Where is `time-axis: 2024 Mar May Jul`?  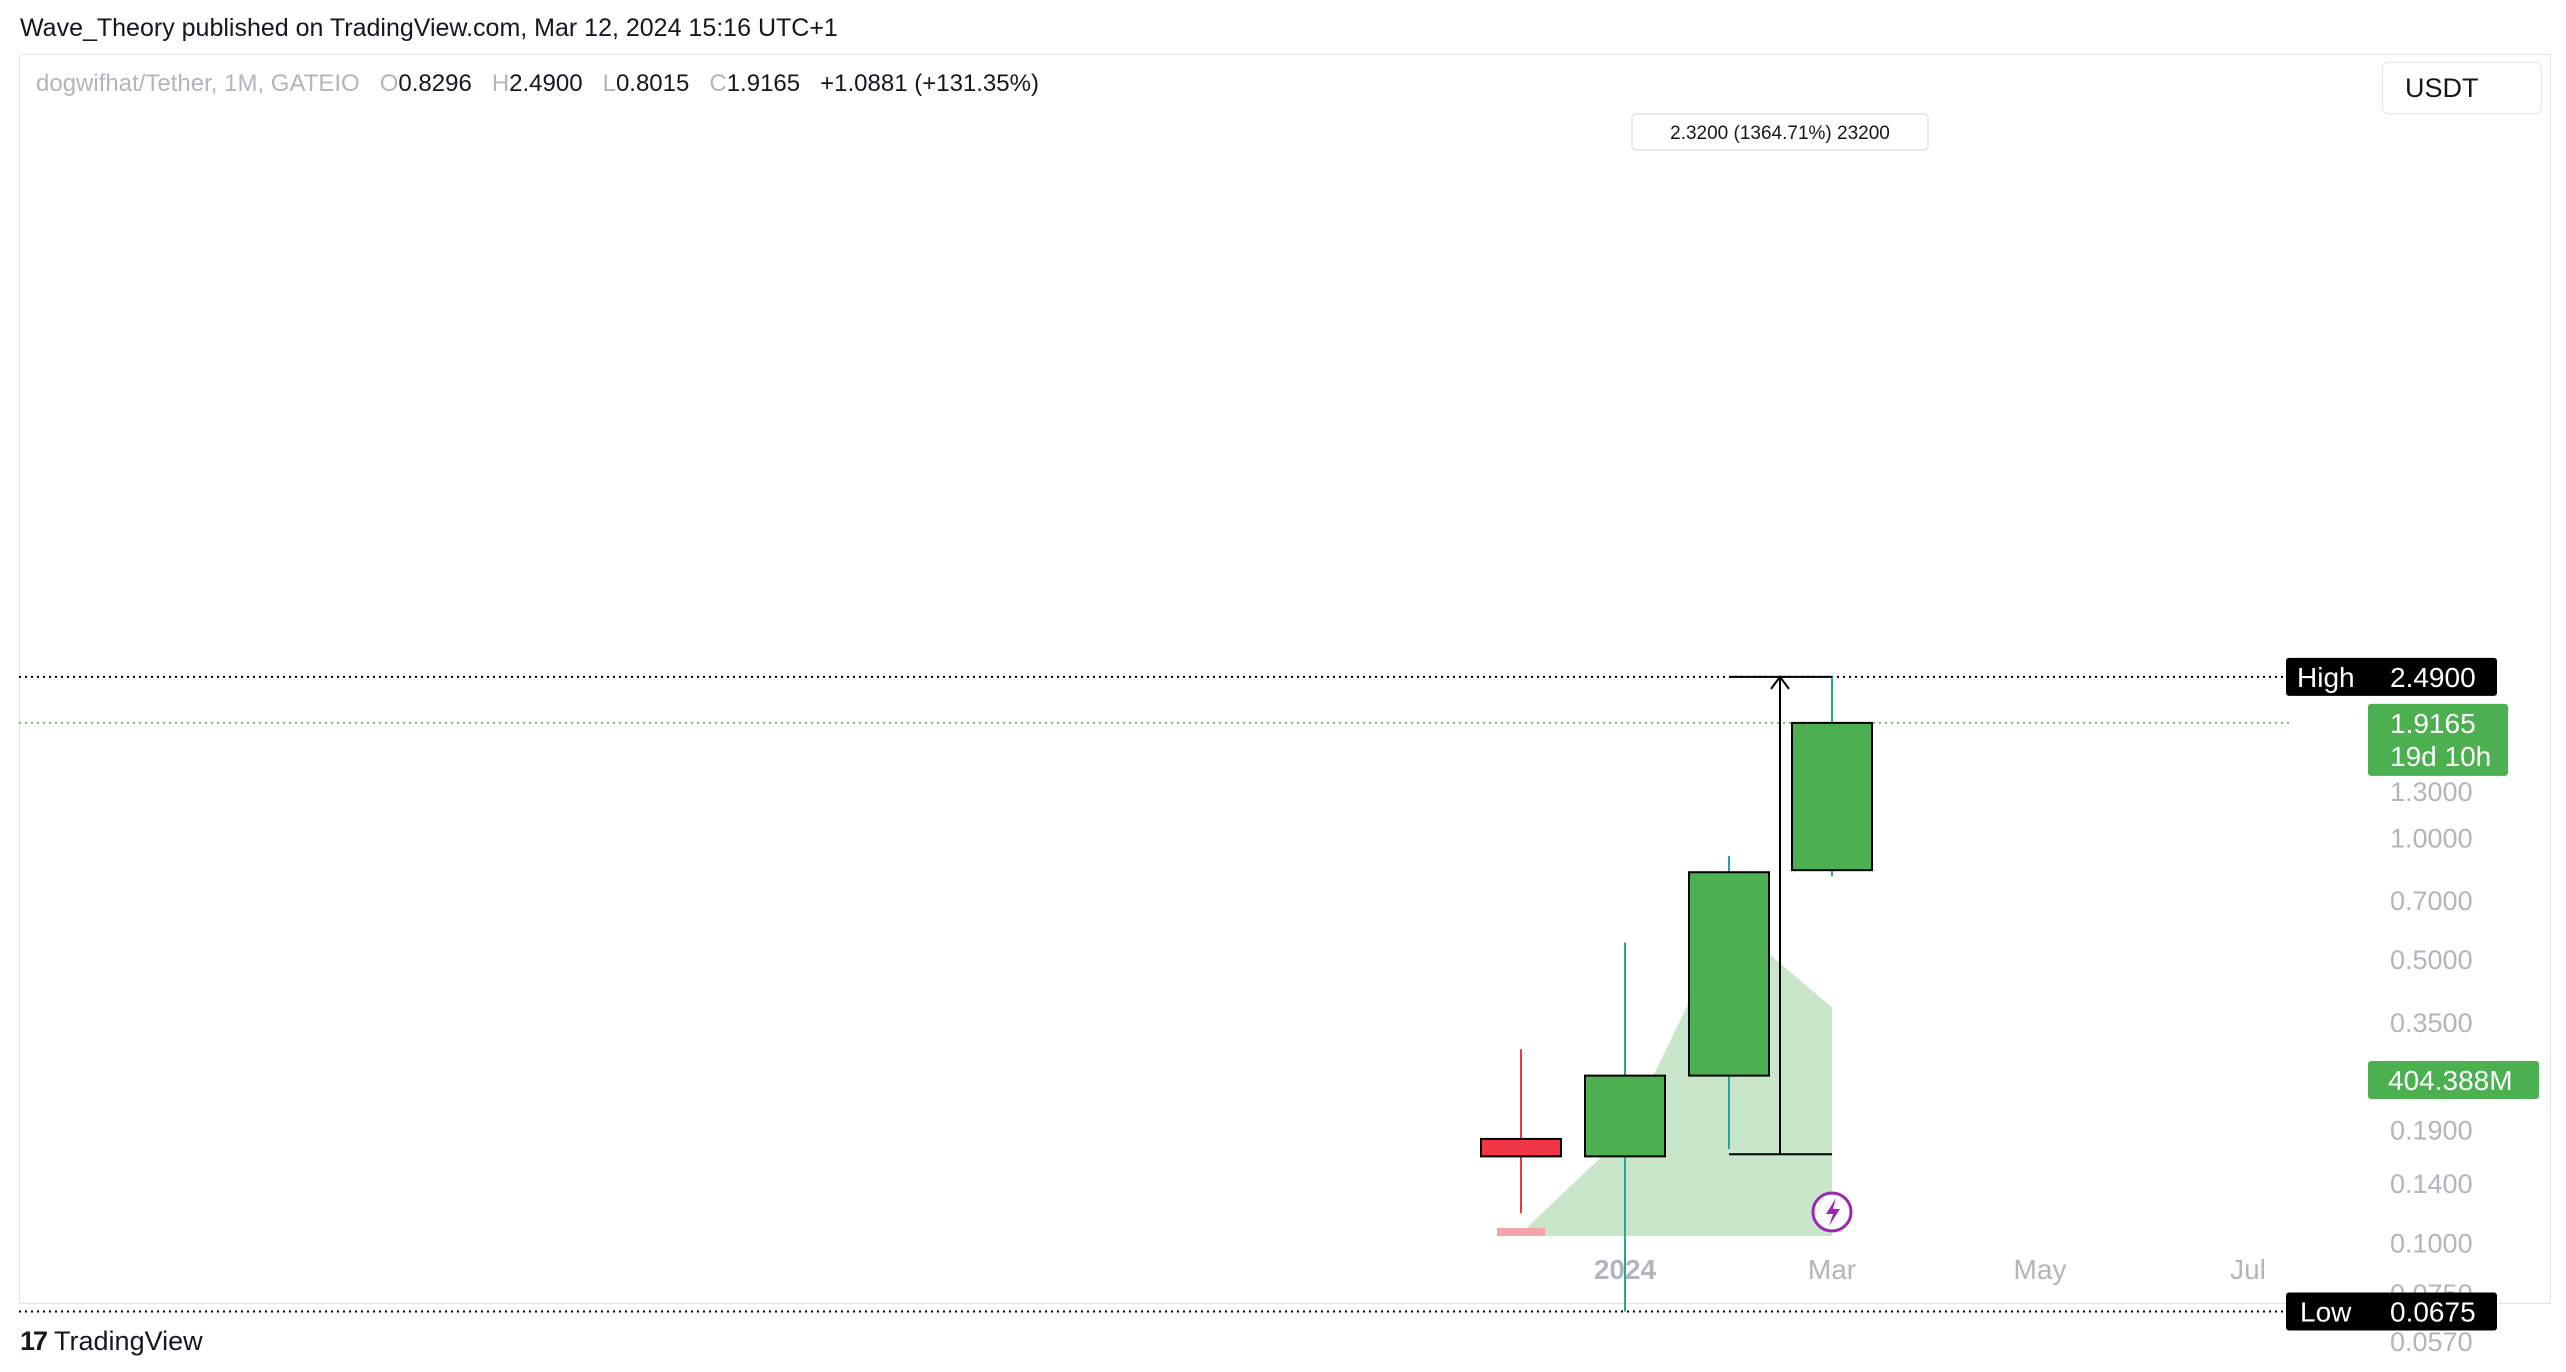
time-axis: 2024 Mar May Jul is located at coordinates (1930, 1269).